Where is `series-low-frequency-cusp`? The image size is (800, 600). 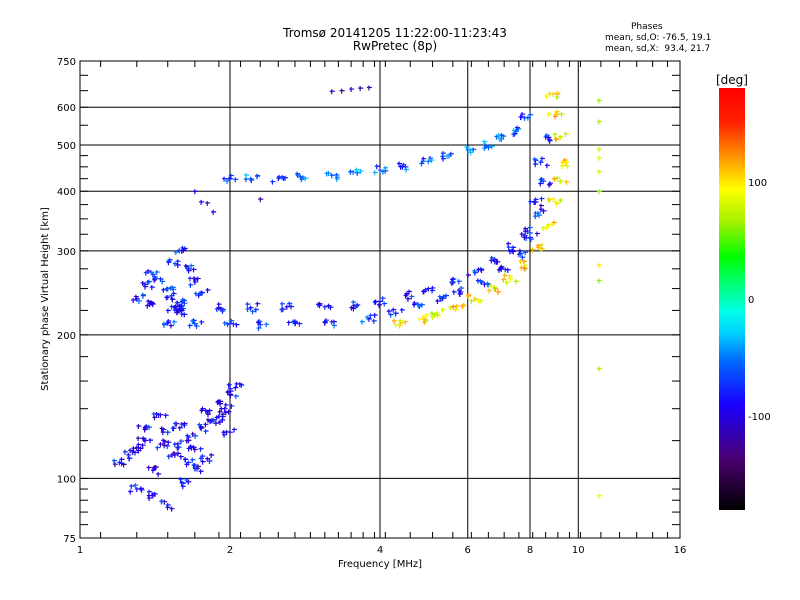 series-low-frequency-cusp is located at coordinates (171, 281).